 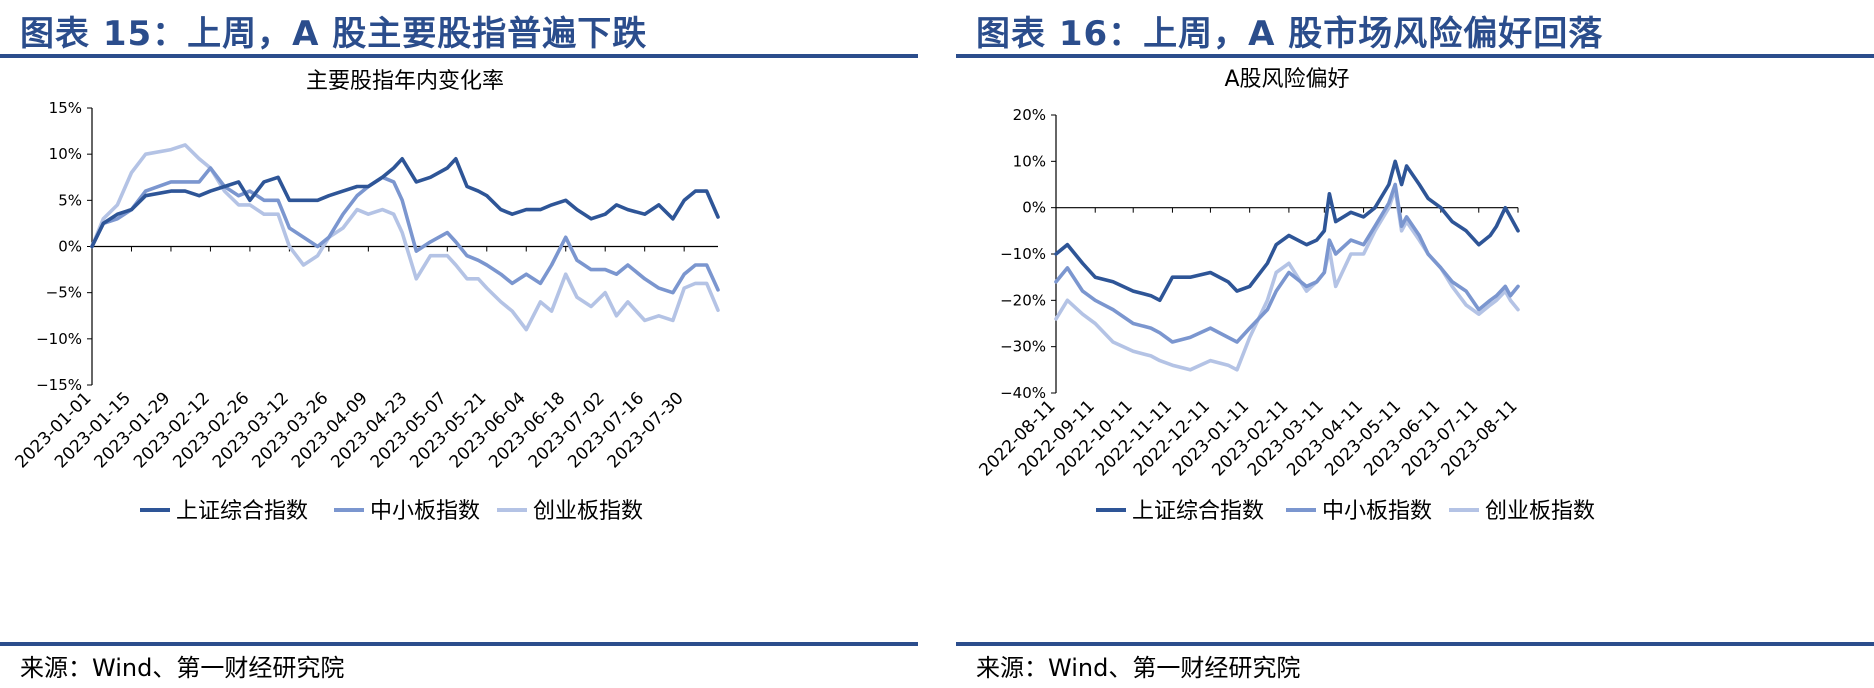 What do you see at coordinates (1029, 115) in the screenshot?
I see `y-tick-label: 20%` at bounding box center [1029, 115].